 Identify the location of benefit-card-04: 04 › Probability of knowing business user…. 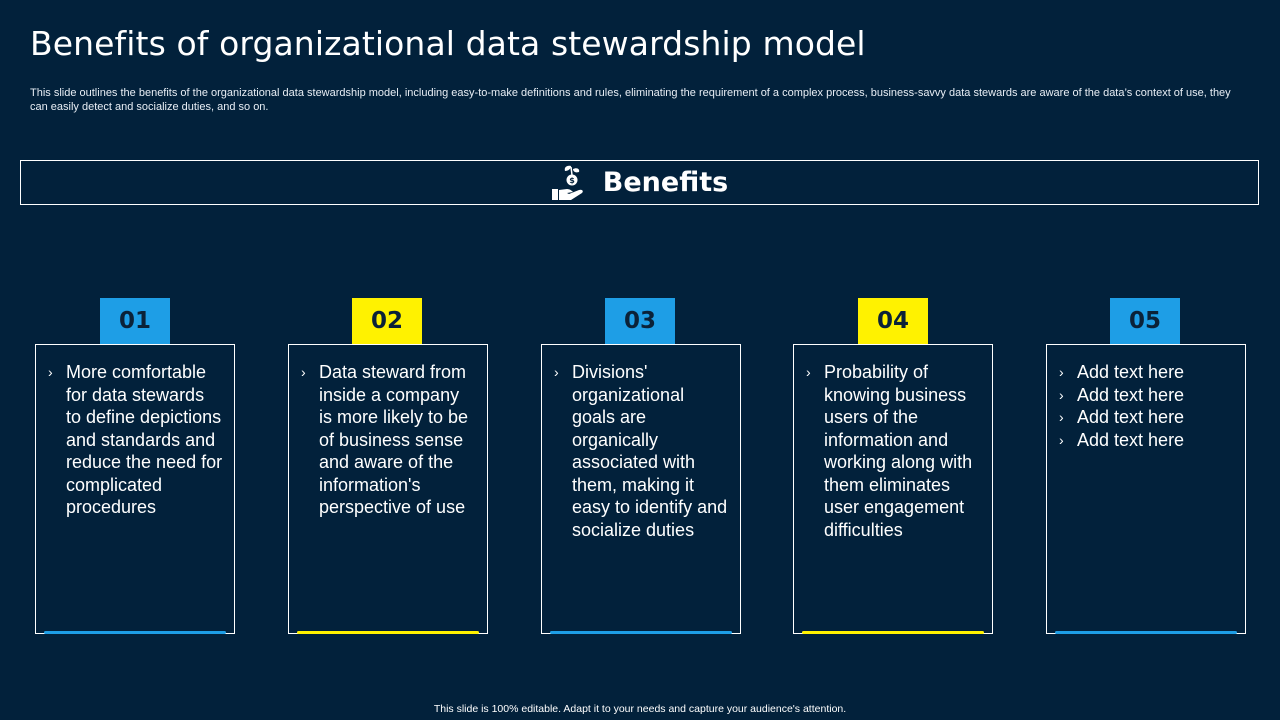
(893, 466).